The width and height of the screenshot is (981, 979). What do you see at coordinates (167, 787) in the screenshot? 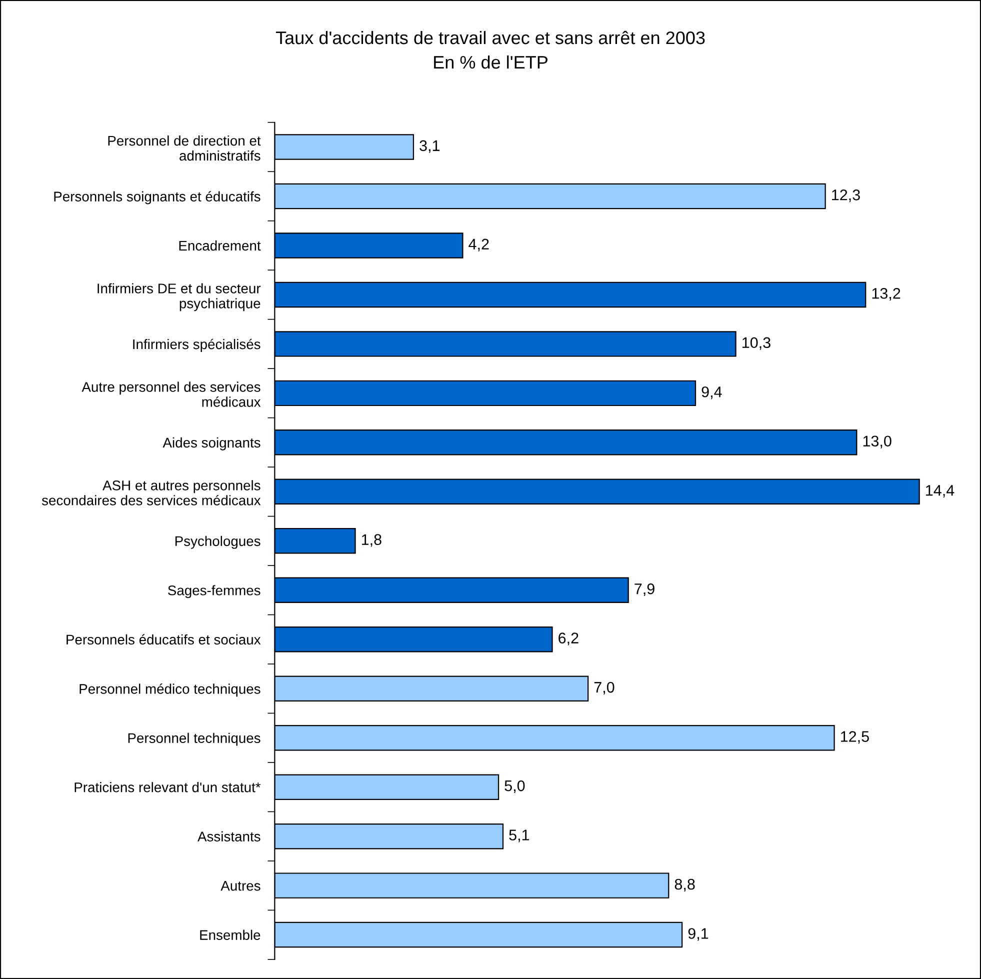
I see `y-tick-label: Praticiens relevant d'un statut*` at bounding box center [167, 787].